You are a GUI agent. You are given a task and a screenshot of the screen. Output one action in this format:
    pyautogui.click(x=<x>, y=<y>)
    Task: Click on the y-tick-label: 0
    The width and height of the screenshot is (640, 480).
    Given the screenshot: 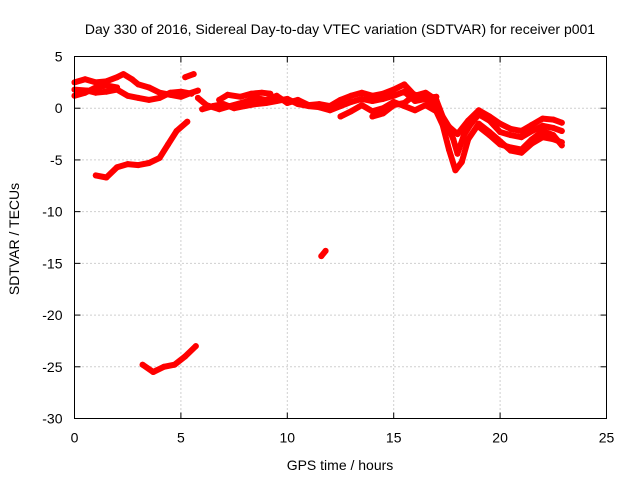 What is the action you would take?
    pyautogui.click(x=59, y=108)
    